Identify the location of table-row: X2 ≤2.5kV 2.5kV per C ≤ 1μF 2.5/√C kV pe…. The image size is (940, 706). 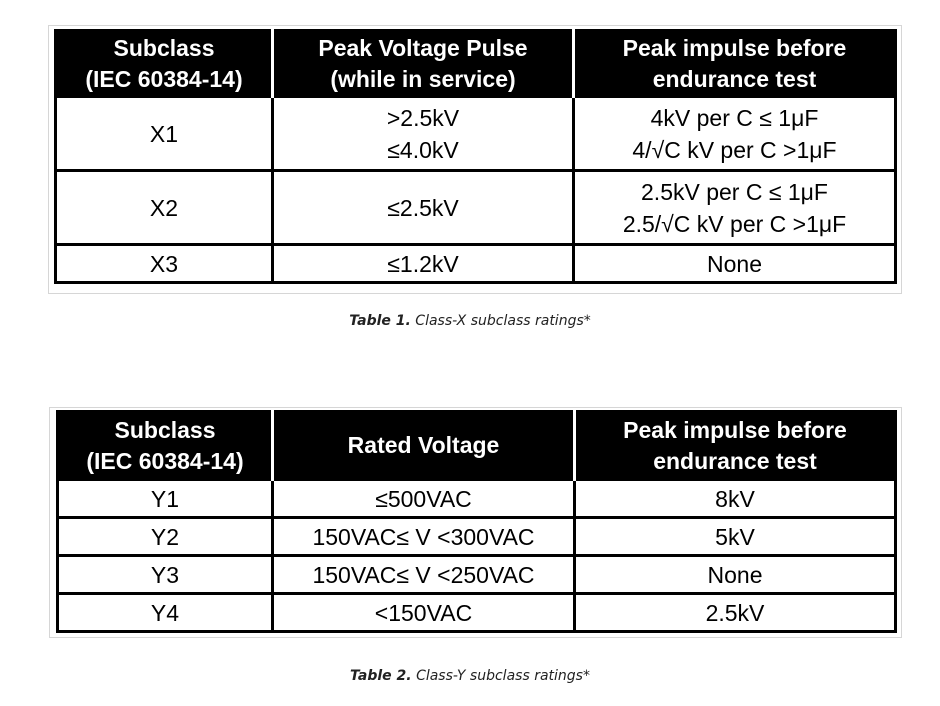
(475, 207).